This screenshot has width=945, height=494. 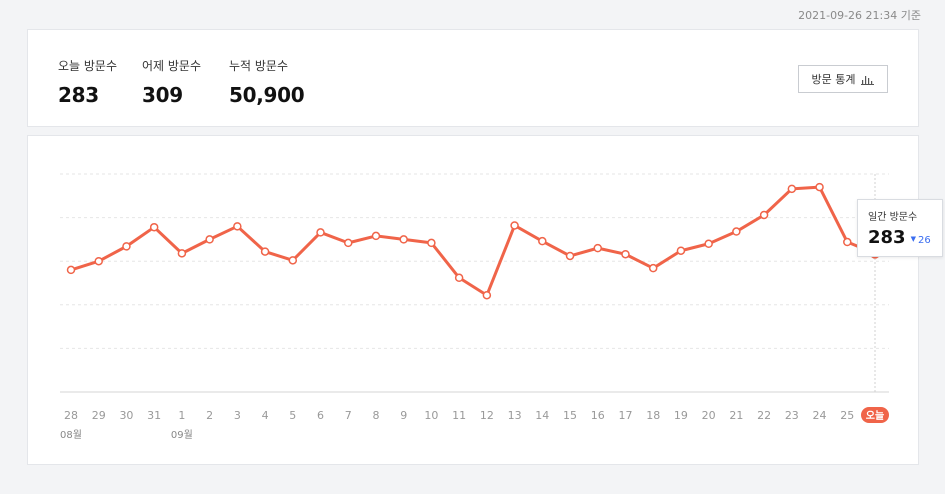 I want to click on stat-yesterday-value: 309, so click(x=162, y=95).